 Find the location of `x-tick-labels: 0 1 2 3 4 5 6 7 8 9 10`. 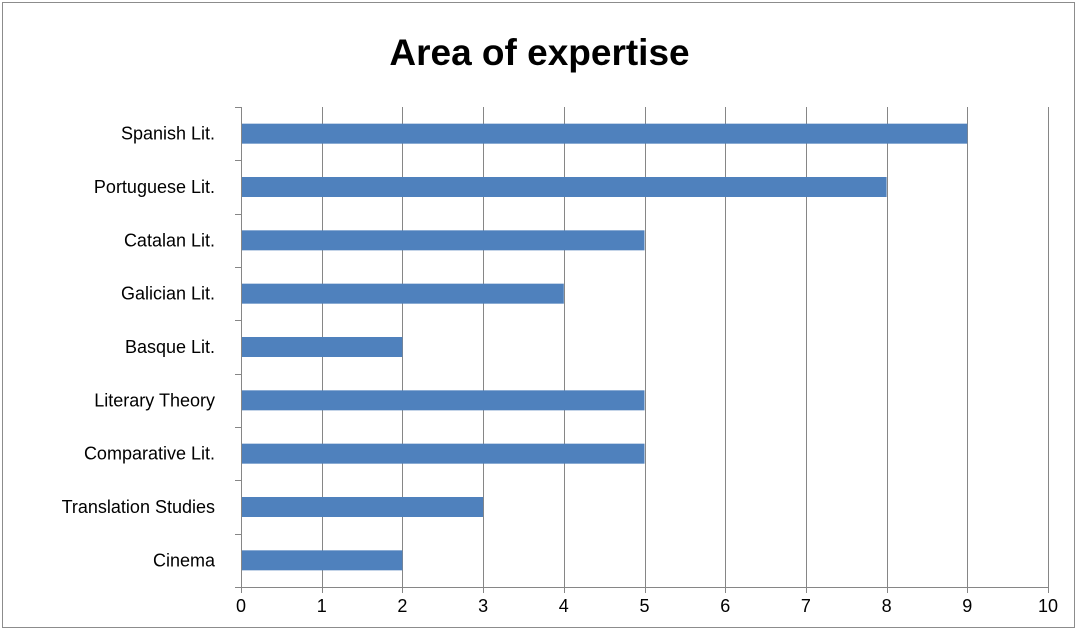

x-tick-labels: 0 1 2 3 4 5 6 7 8 9 10 is located at coordinates (647, 606).